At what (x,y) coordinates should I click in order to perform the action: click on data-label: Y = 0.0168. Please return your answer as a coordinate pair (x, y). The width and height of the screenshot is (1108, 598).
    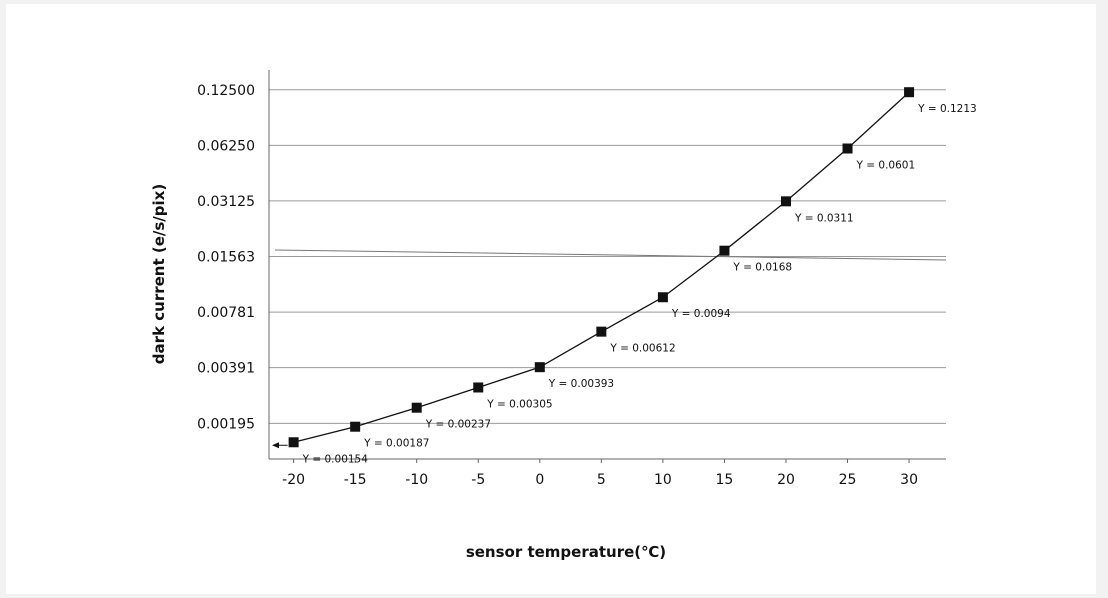
    Looking at the image, I should click on (762, 268).